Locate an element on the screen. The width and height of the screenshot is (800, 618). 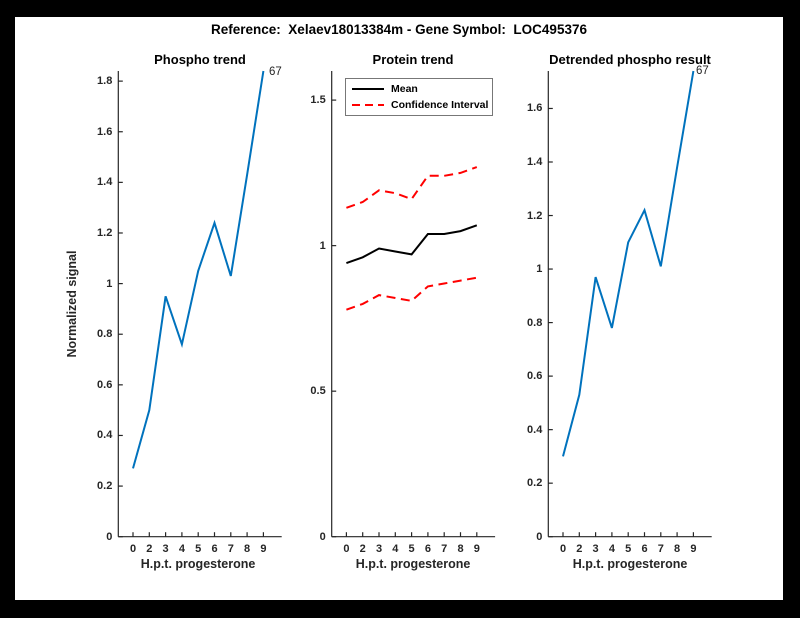
series-line-phospho is located at coordinates (198, 269).